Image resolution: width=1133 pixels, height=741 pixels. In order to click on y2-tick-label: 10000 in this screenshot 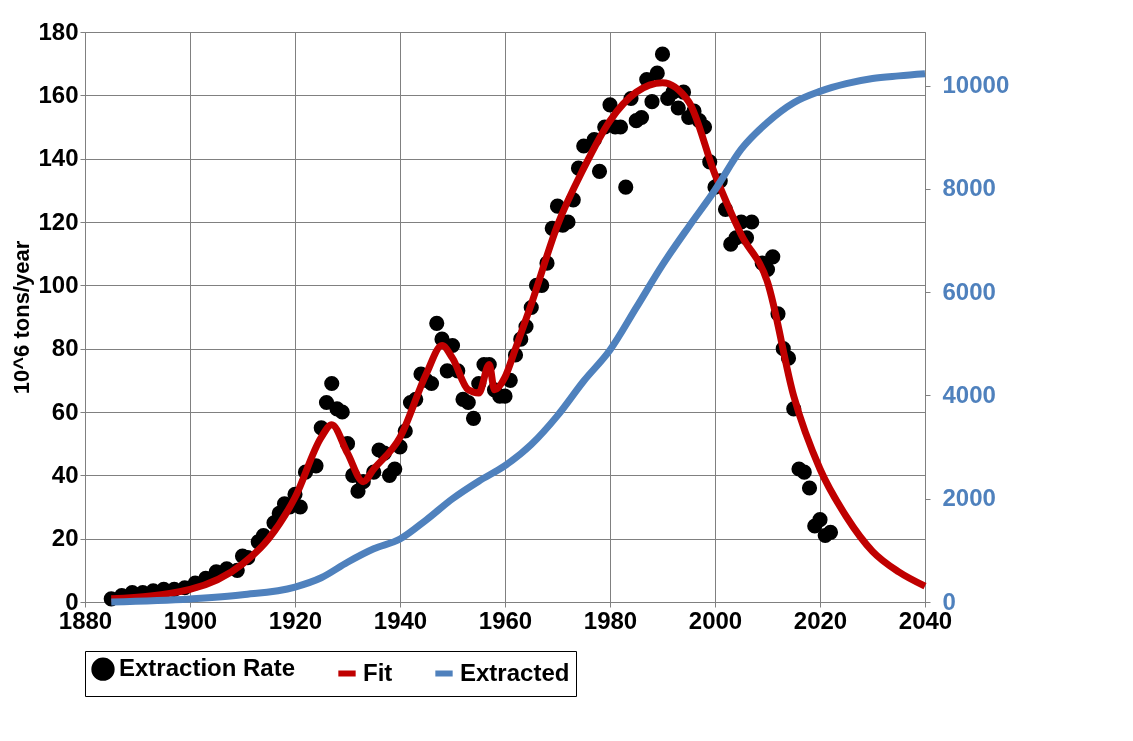, I will do `click(976, 85)`.